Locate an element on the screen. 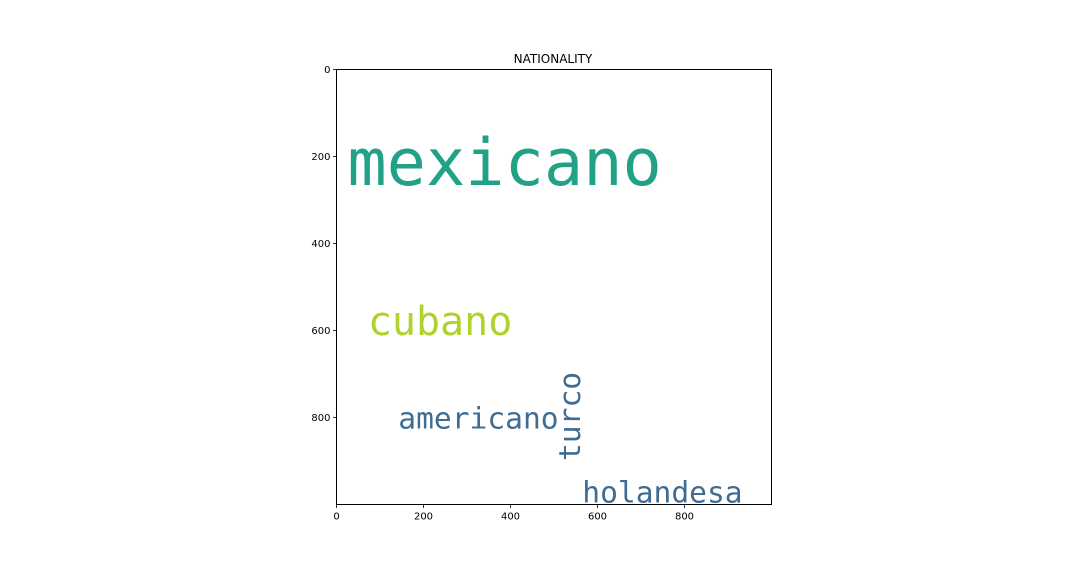  y-tick-label: 0 is located at coordinates (327, 70).